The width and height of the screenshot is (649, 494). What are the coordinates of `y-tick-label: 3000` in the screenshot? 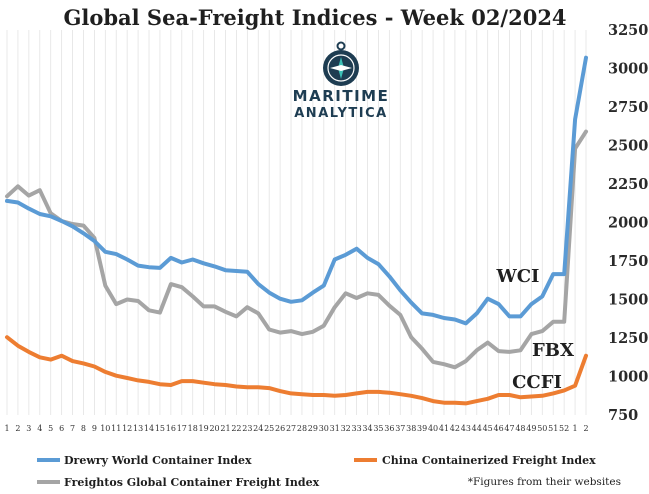 It's located at (628, 69).